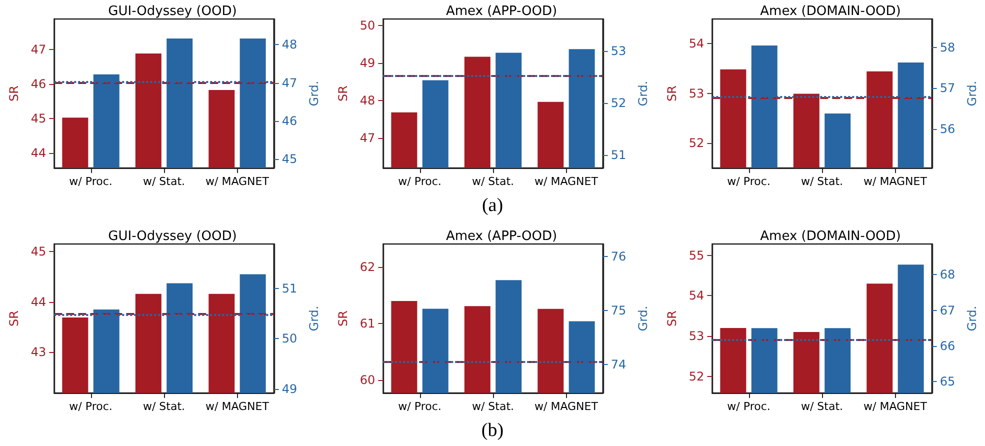 This screenshot has width=985, height=446. What do you see at coordinates (290, 83) in the screenshot?
I see `y2-tick-label: 47` at bounding box center [290, 83].